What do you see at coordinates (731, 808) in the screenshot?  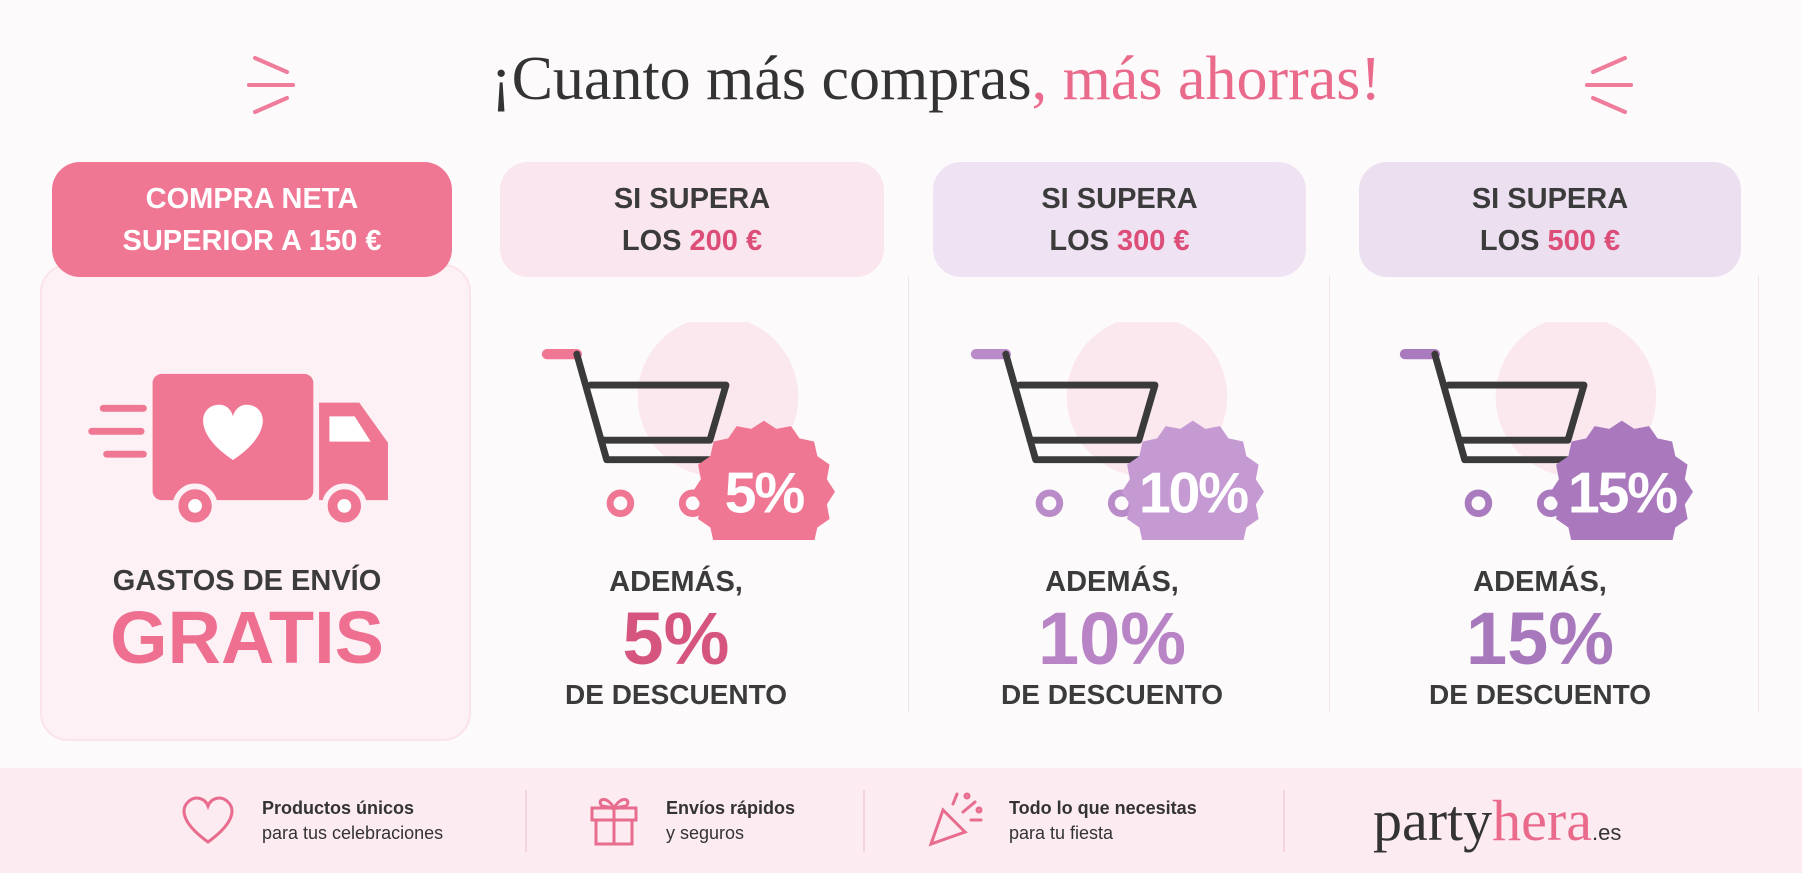 I see `feature-title: Envíos rápidos` at bounding box center [731, 808].